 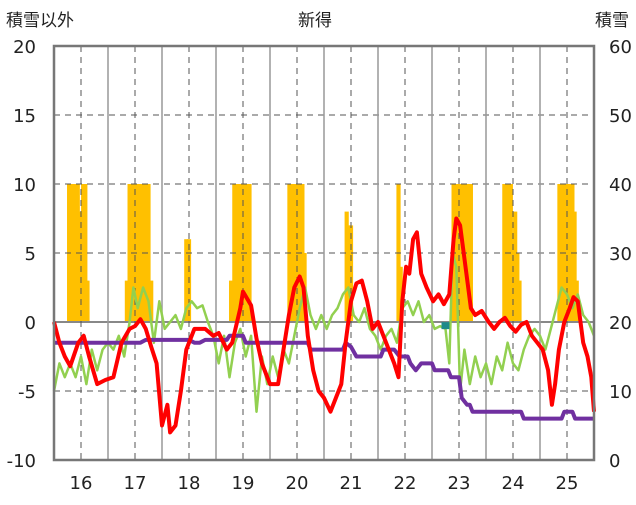 I want to click on right-axis-label: 積雪, so click(x=612, y=21).